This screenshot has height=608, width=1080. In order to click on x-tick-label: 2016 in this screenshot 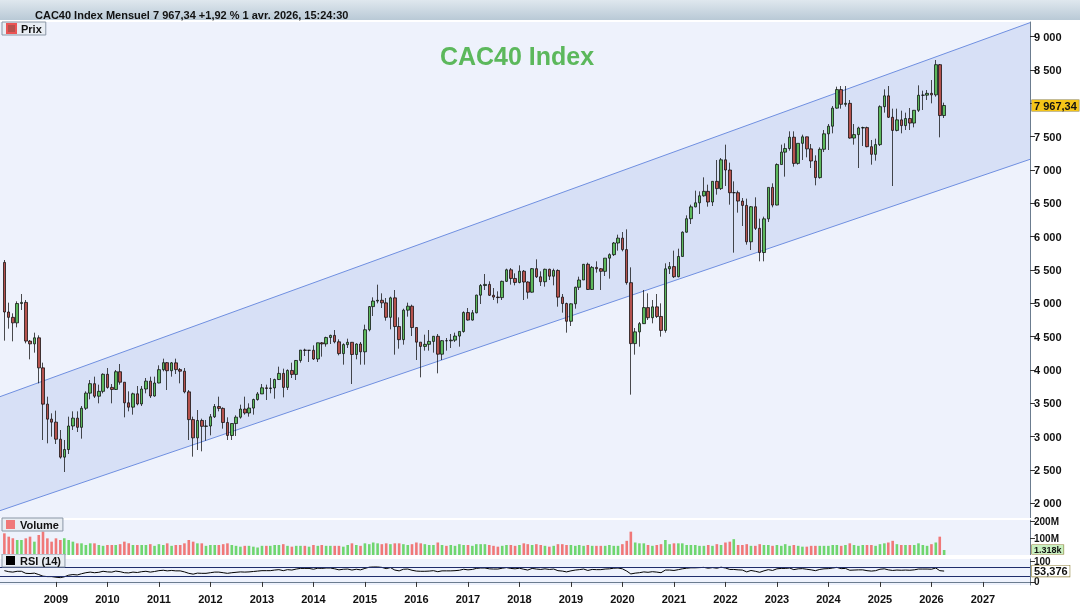, I will do `click(416, 598)`.